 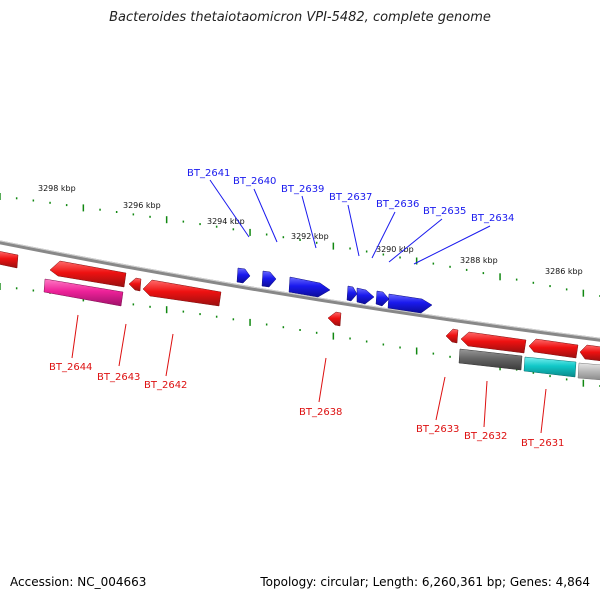 What do you see at coordinates (437, 429) in the screenshot?
I see `gene-label-bt-2633: BT_2633` at bounding box center [437, 429].